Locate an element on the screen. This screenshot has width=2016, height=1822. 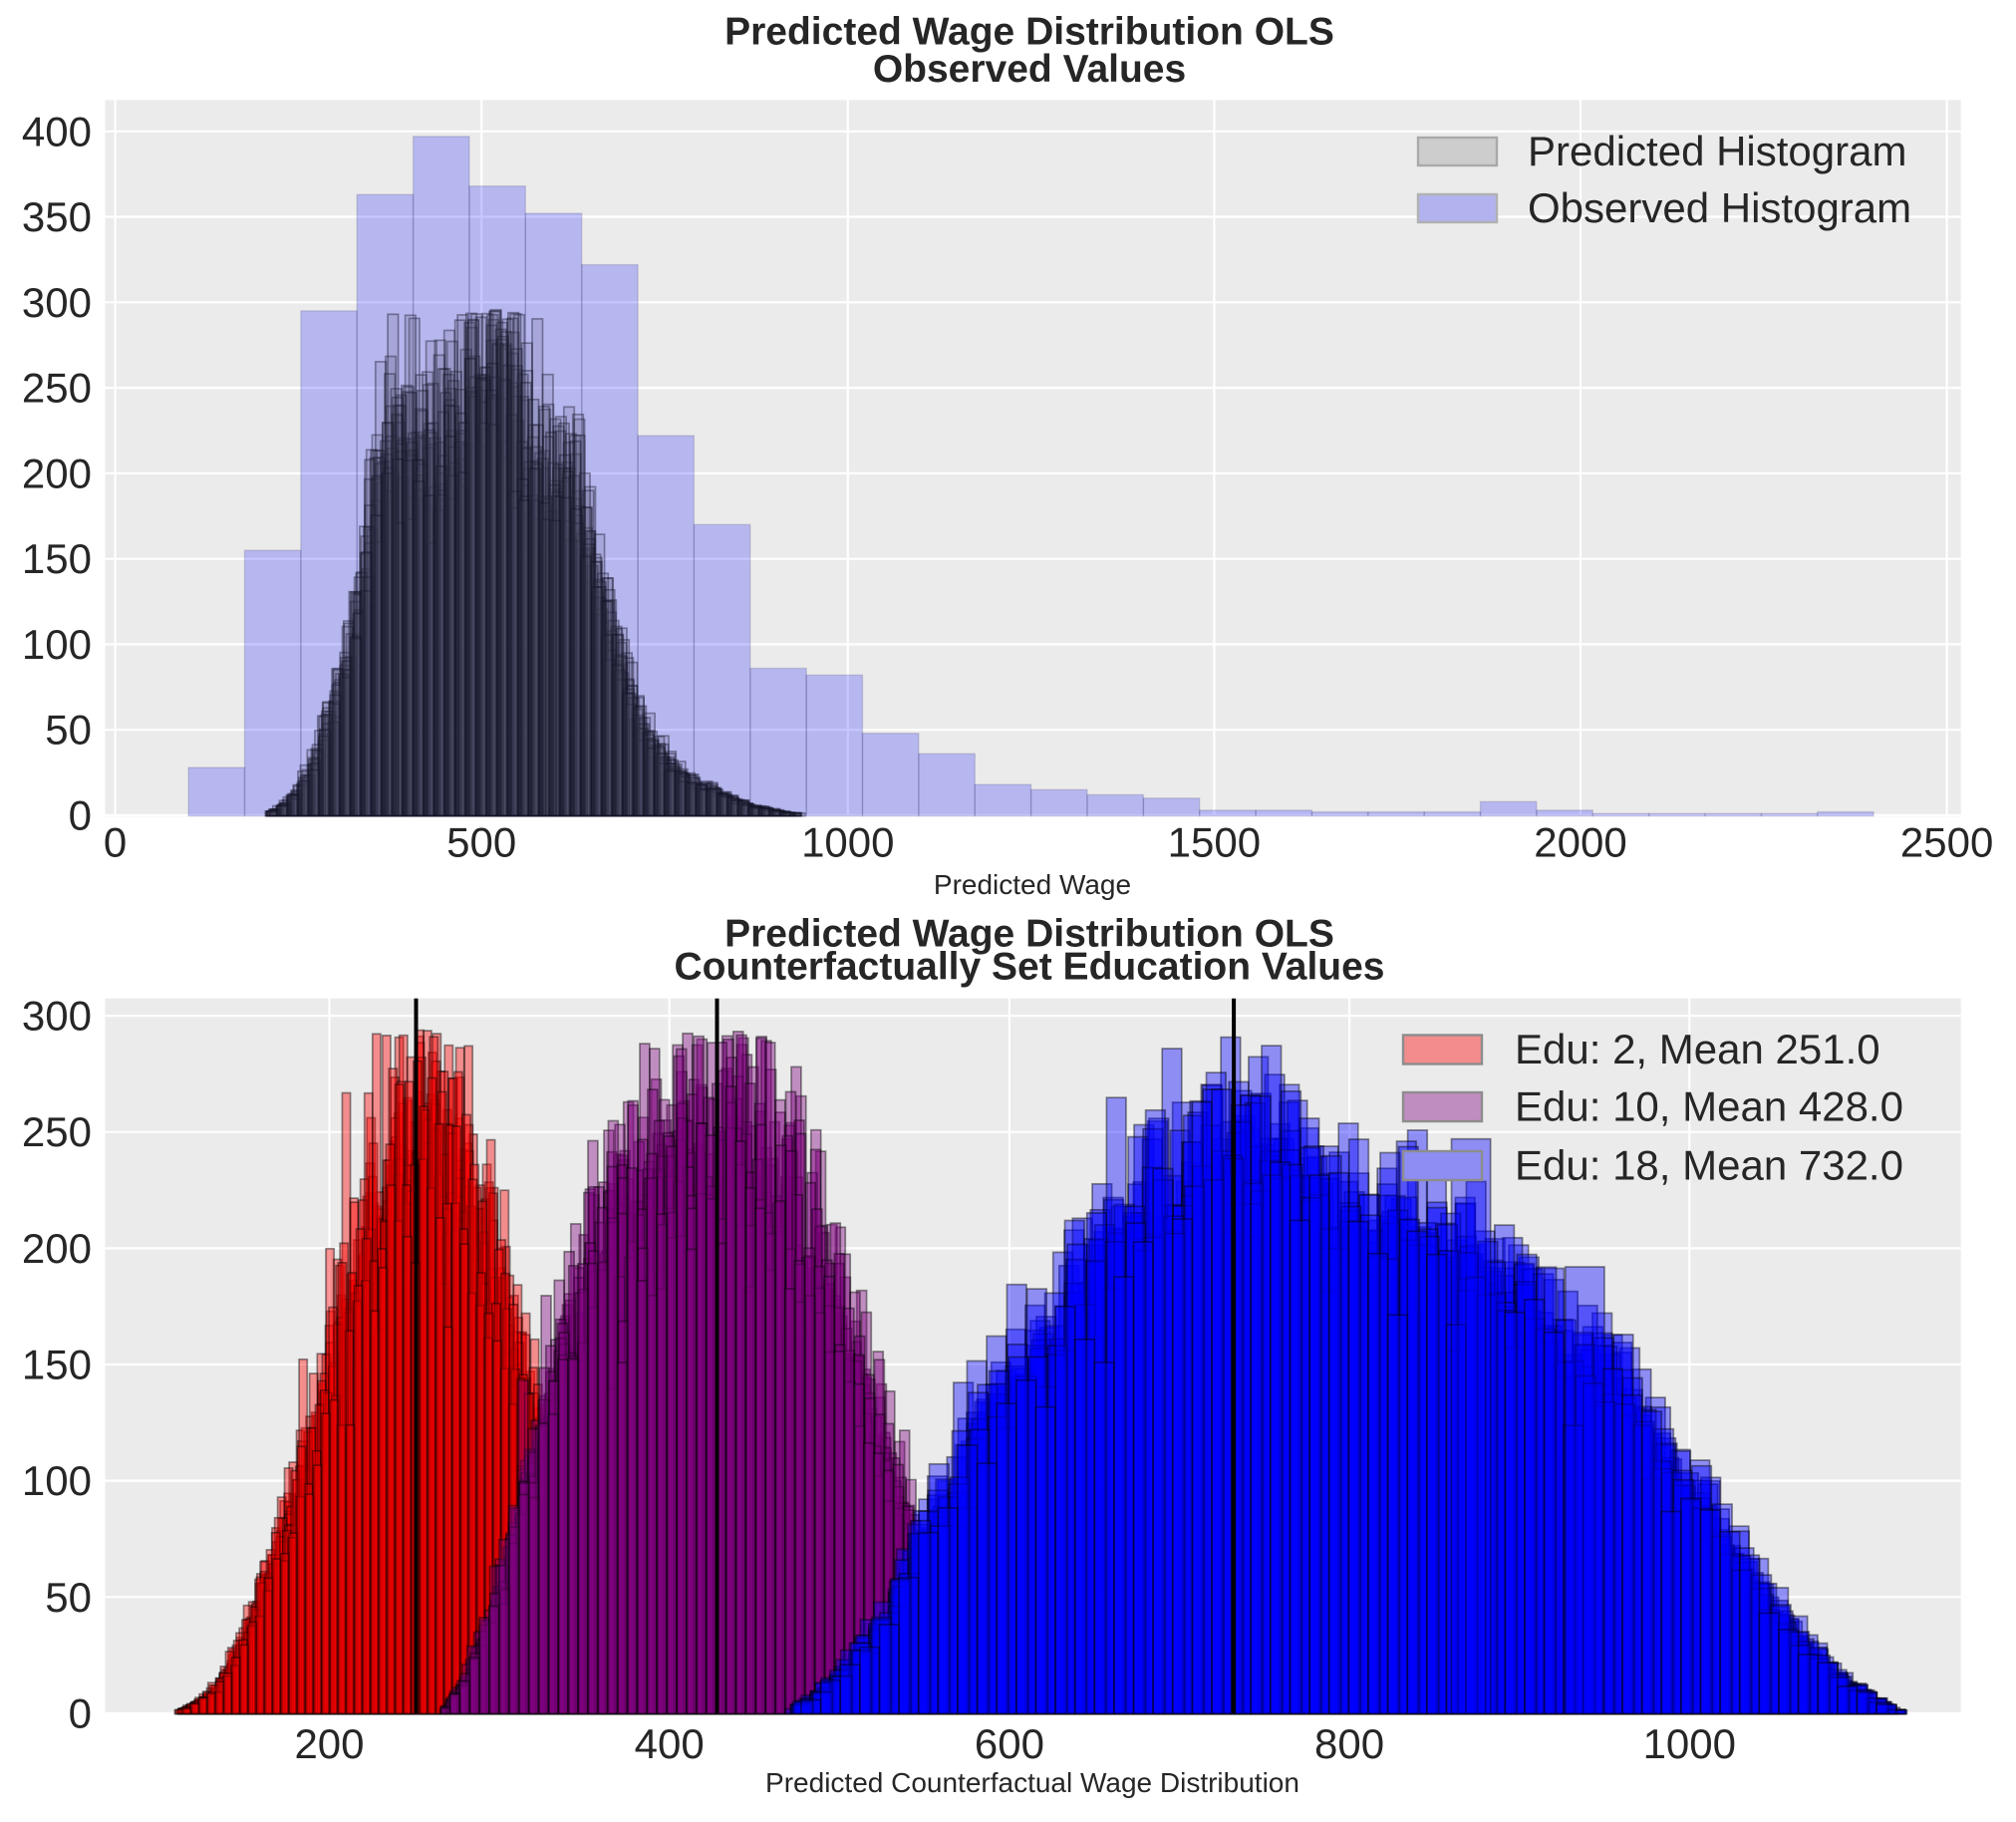
svg-text: 500 is located at coordinates (481, 842).